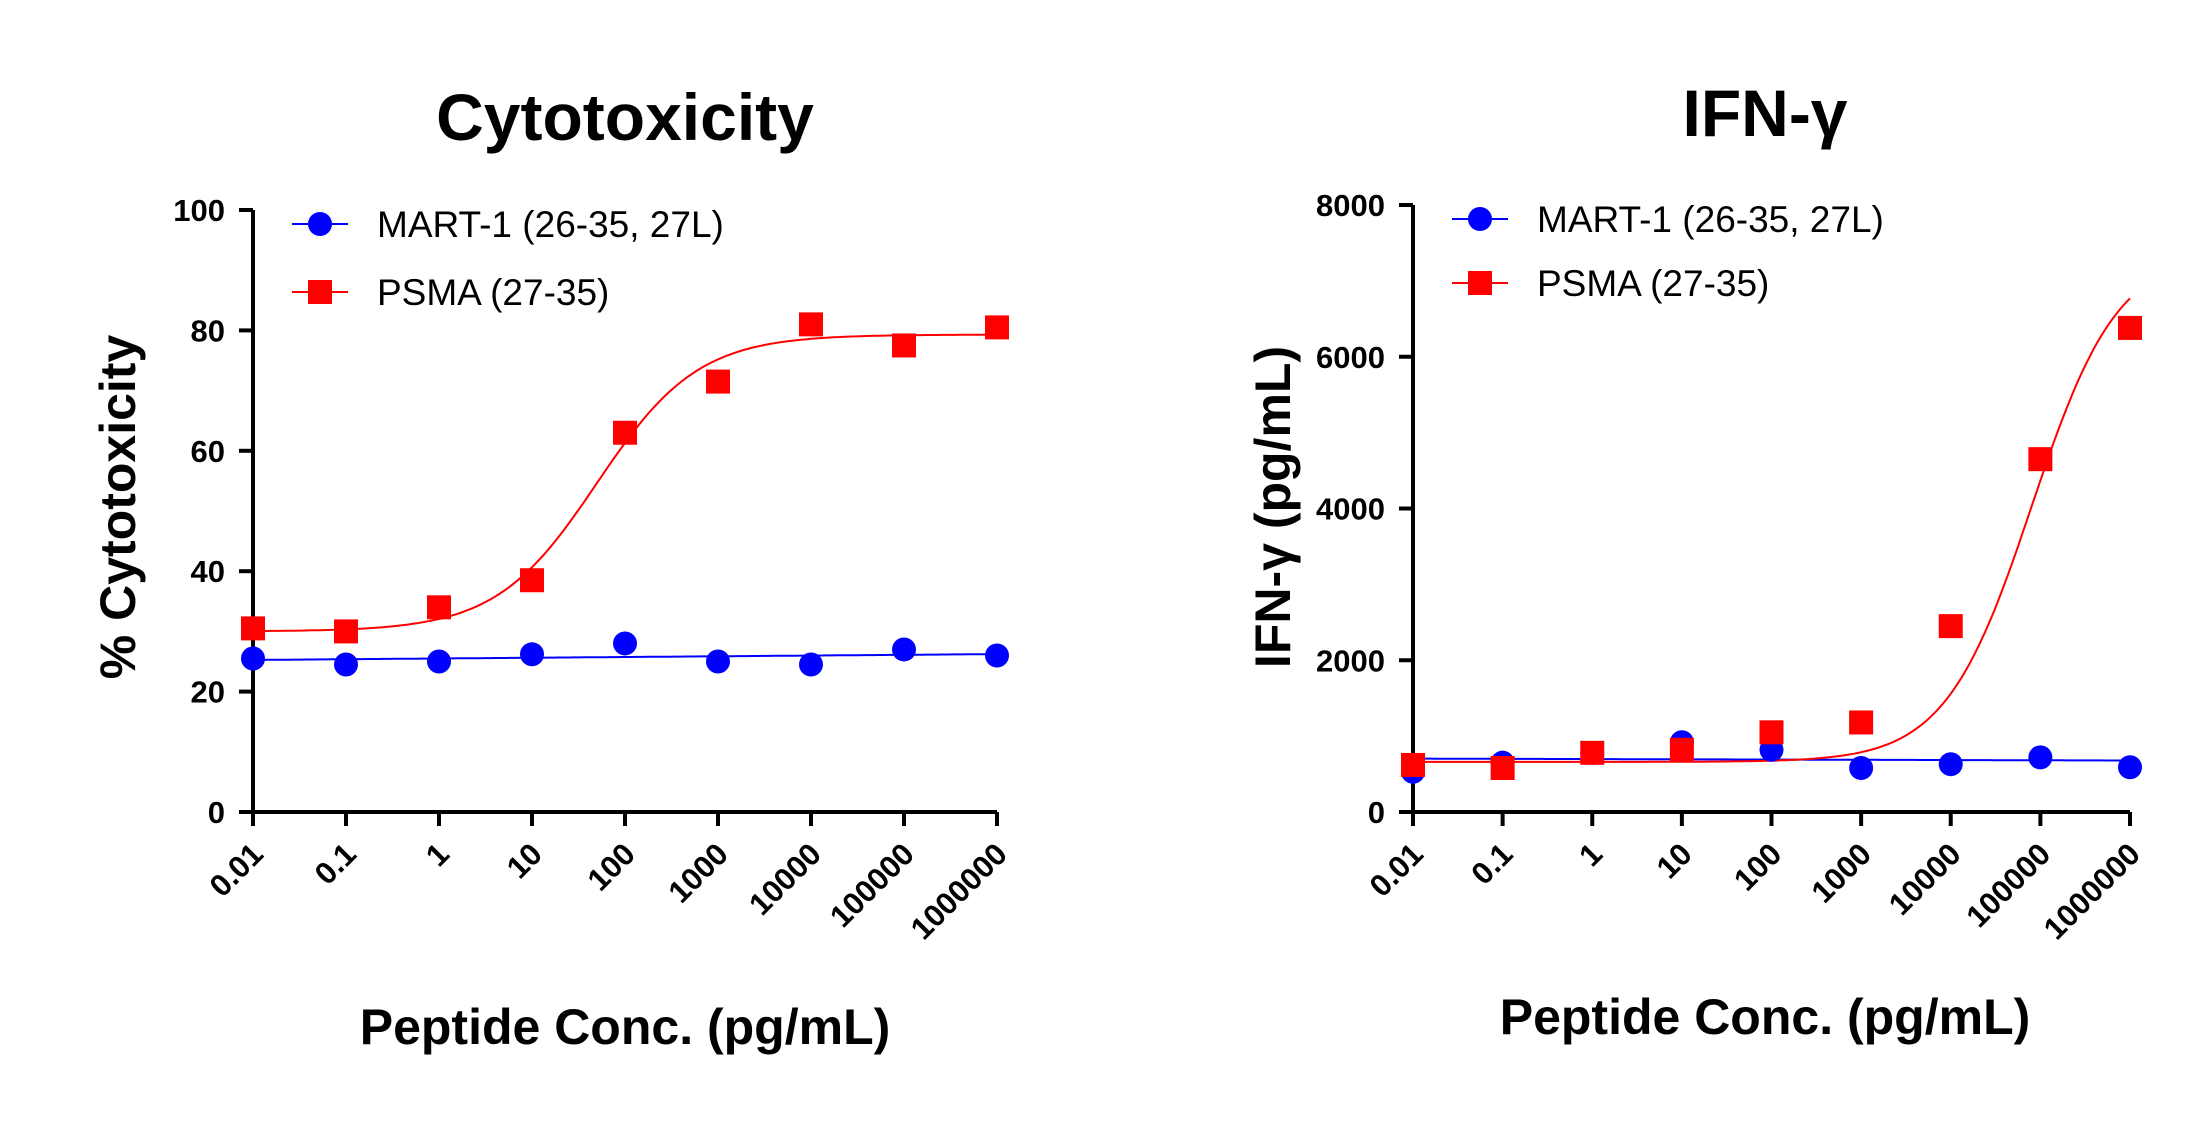 Image resolution: width=2190 pixels, height=1127 pixels. I want to click on y-axis-title: IFN-γ (pg/mL), so click(1273, 507).